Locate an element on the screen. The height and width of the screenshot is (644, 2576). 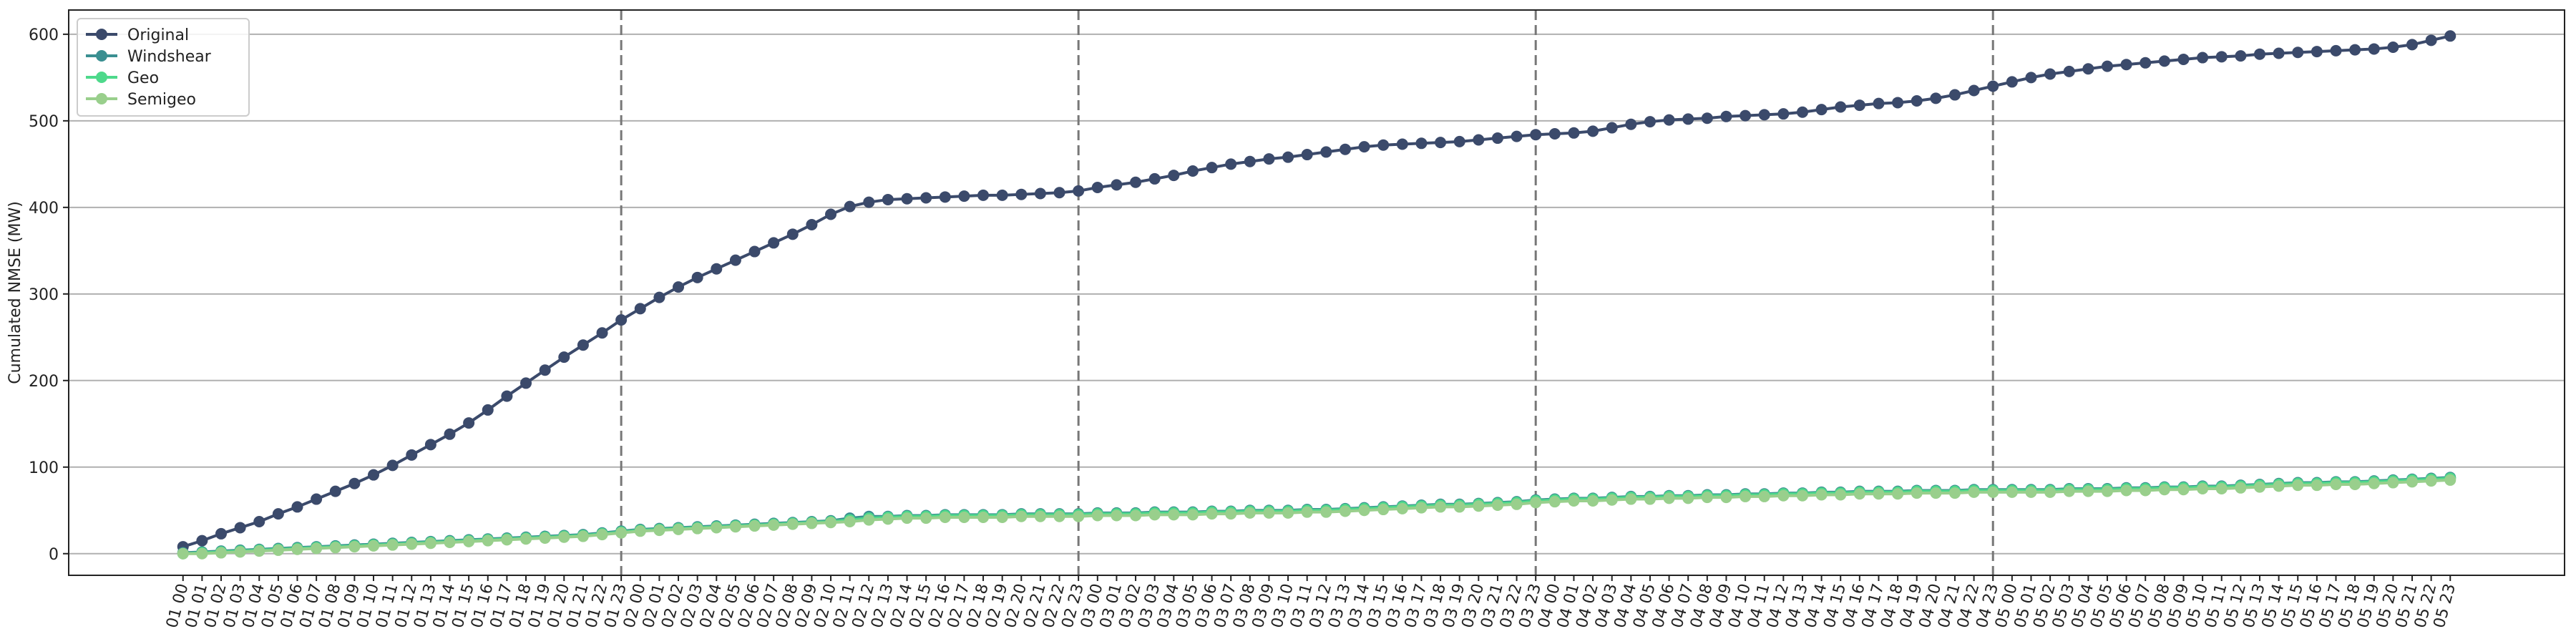
y-tick-label: 200 is located at coordinates (44, 382).